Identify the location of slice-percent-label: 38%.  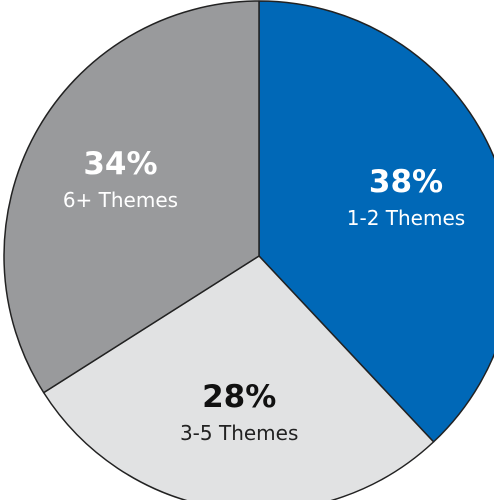
(406, 182).